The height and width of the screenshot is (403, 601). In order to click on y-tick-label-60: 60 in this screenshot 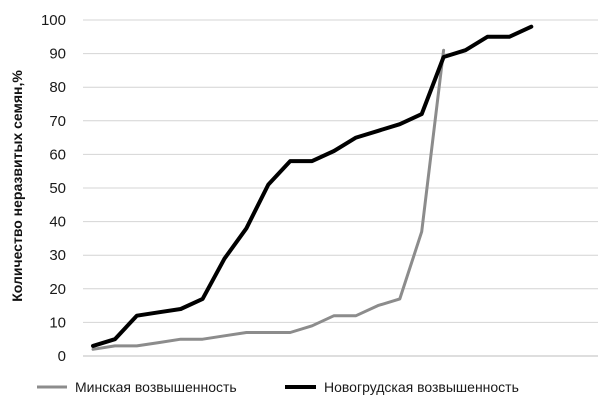, I will do `click(57, 154)`.